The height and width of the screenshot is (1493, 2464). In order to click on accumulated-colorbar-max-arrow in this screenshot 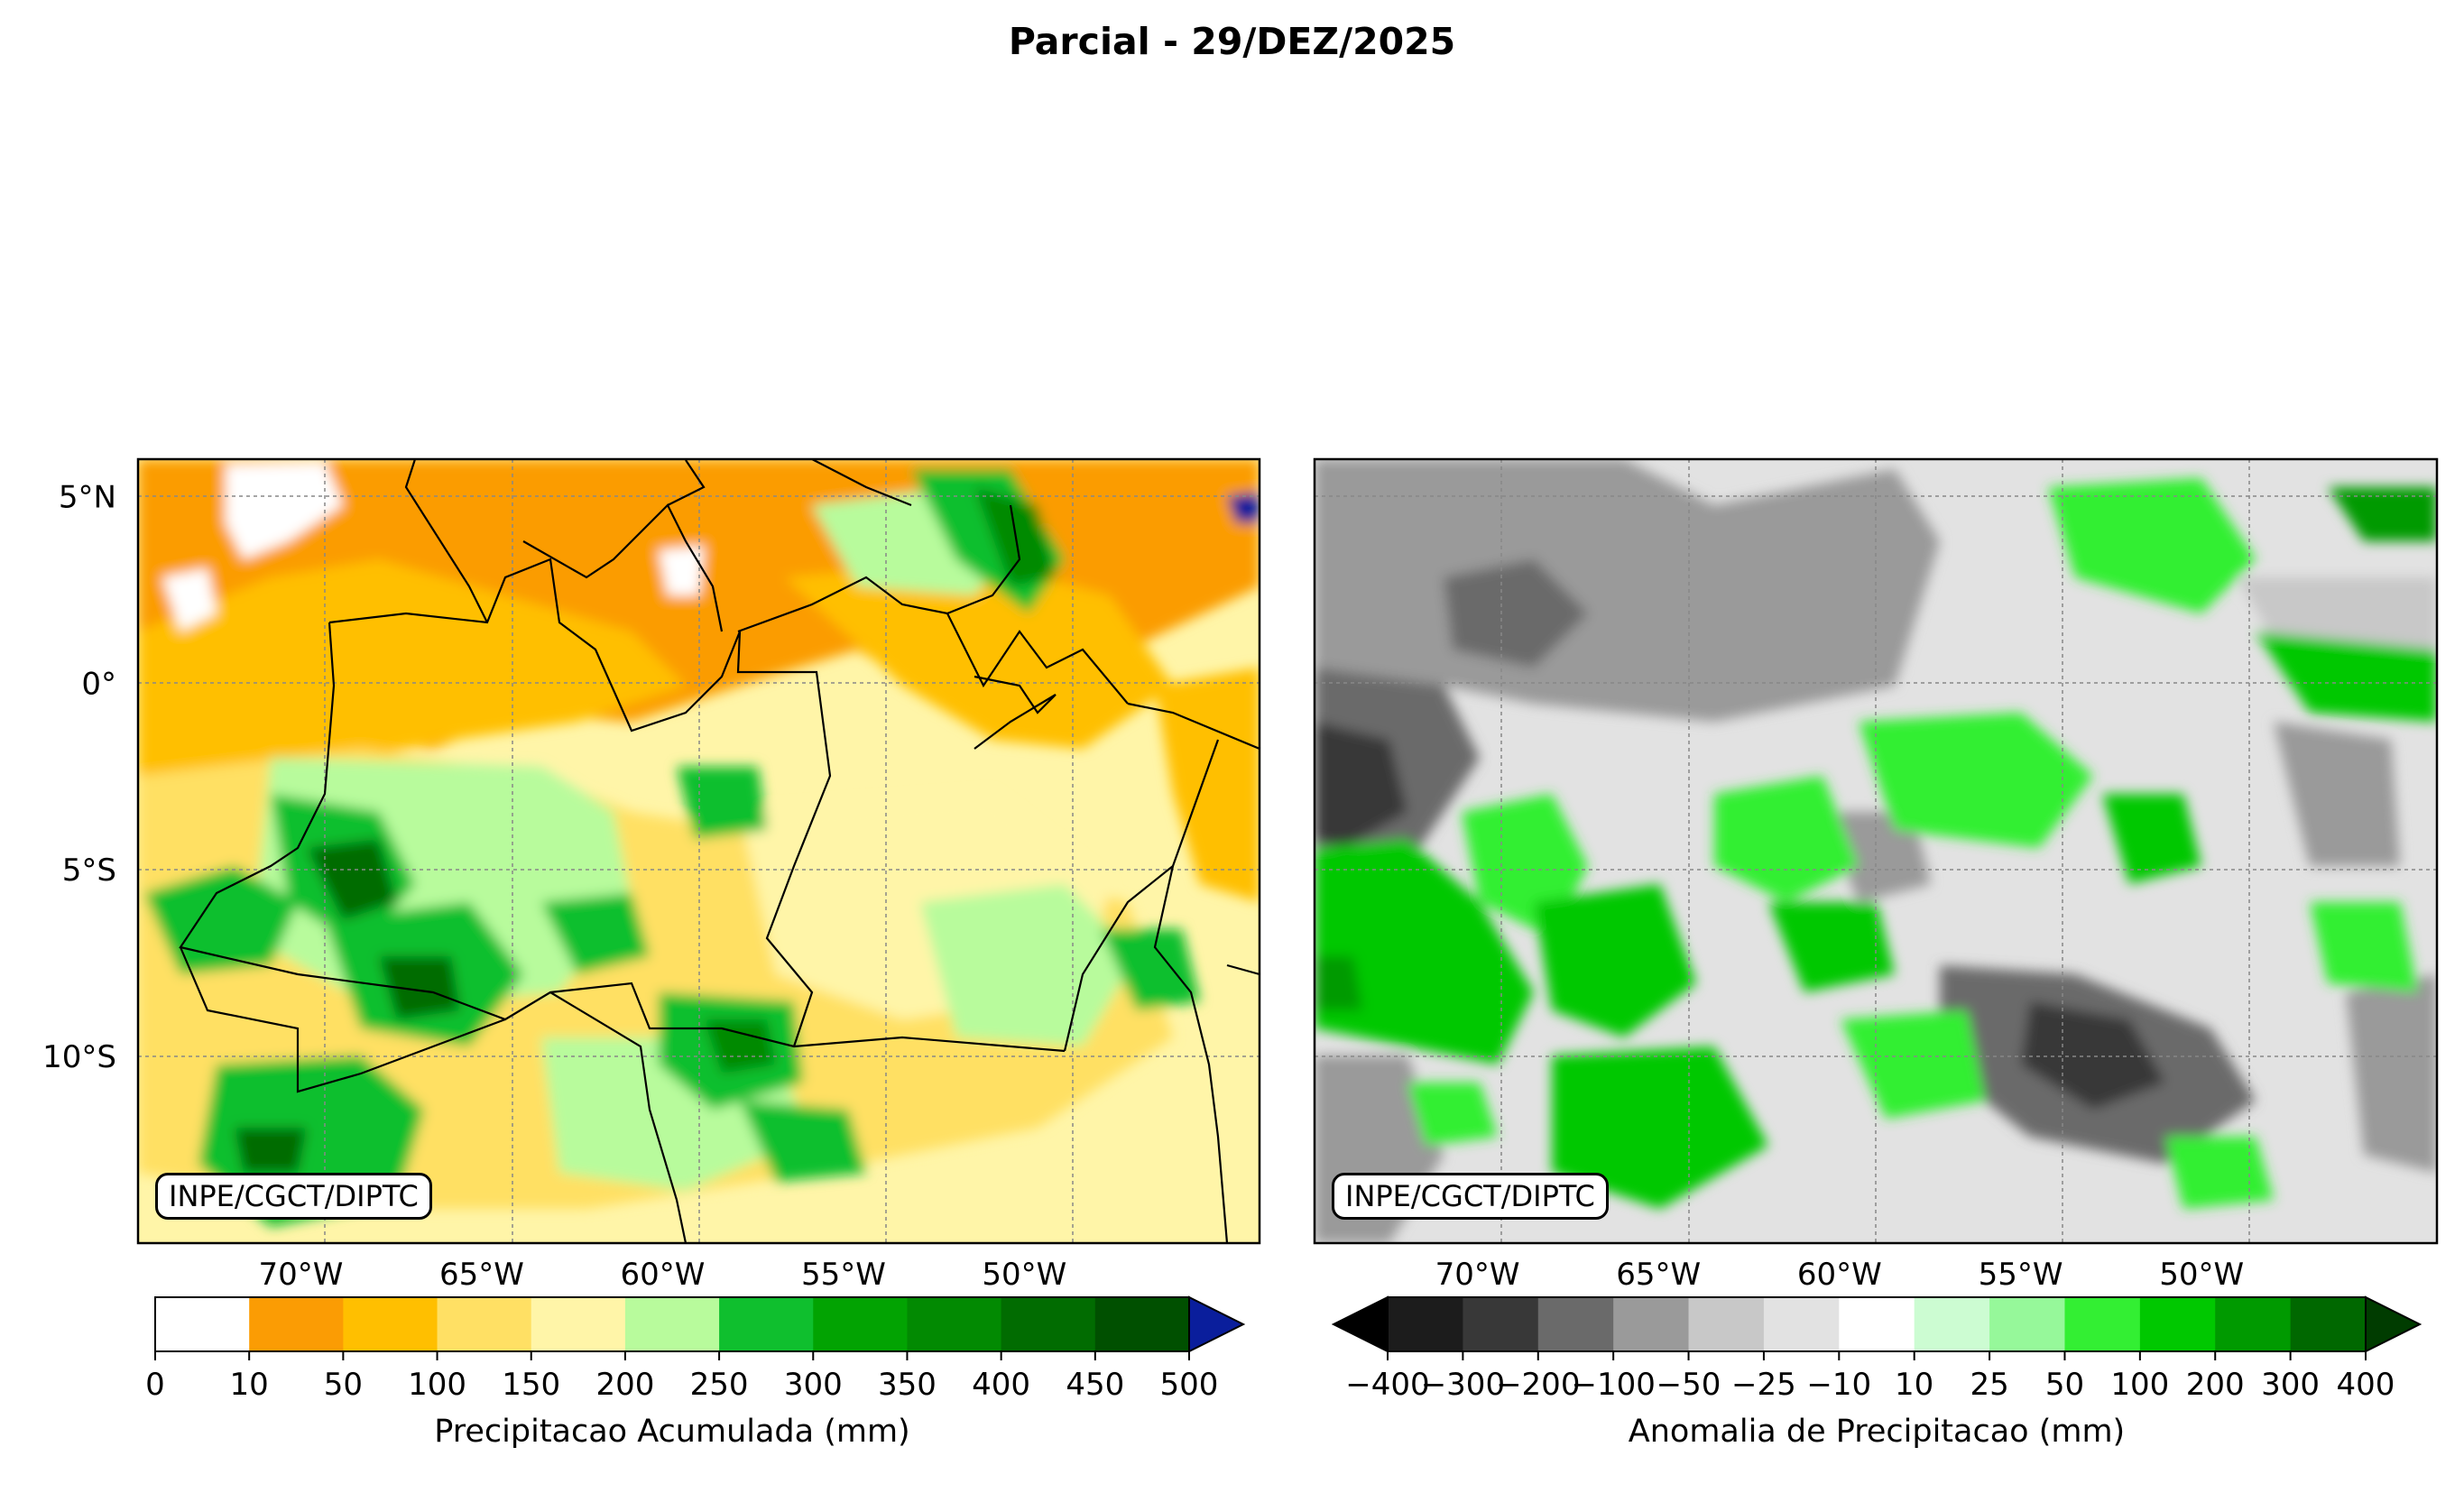, I will do `click(1217, 1324)`.